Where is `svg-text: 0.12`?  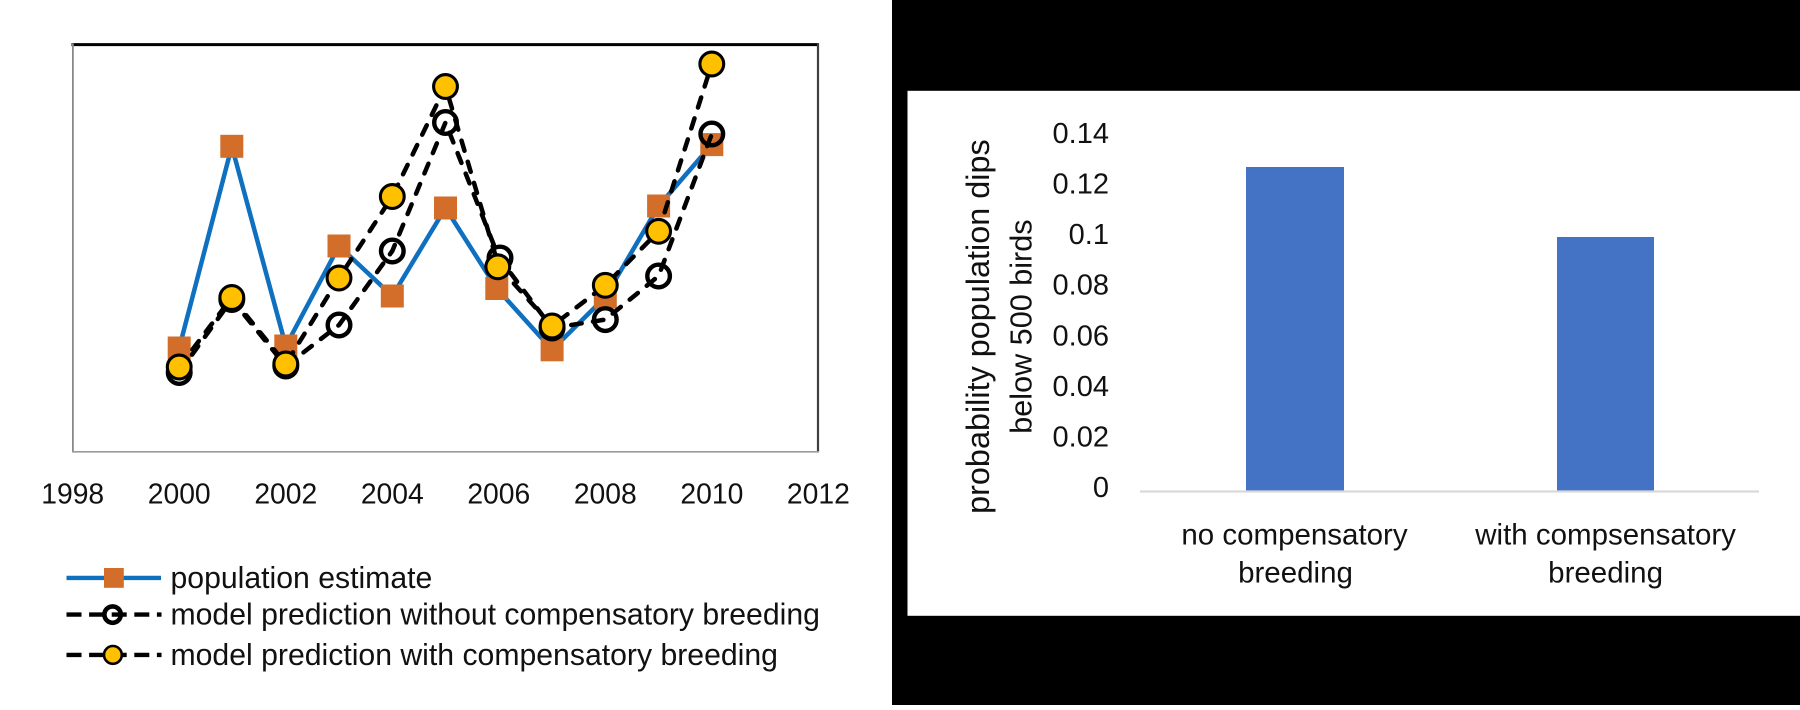
svg-text: 0.12 is located at coordinates (1081, 185).